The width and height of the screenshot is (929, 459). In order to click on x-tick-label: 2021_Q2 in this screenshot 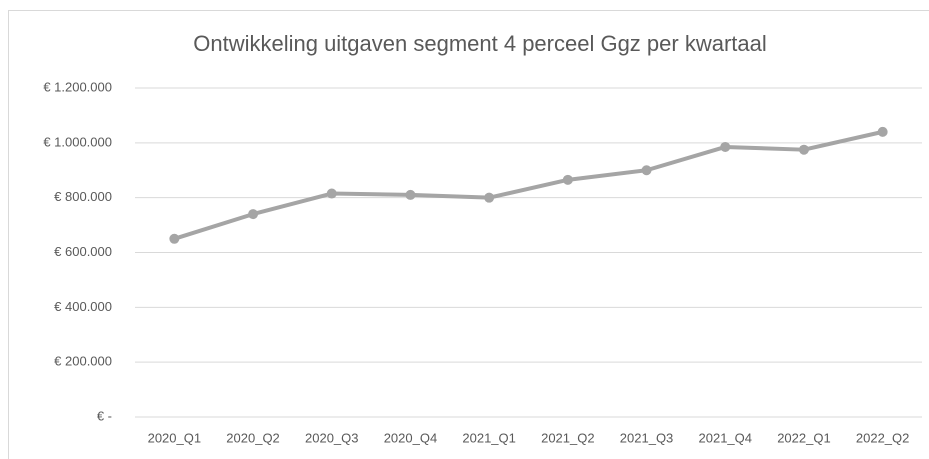, I will do `click(568, 437)`.